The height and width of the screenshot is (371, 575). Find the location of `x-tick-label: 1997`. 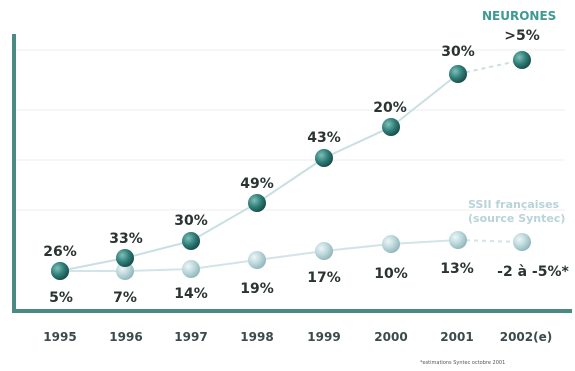

x-tick-label: 1997 is located at coordinates (190, 337).